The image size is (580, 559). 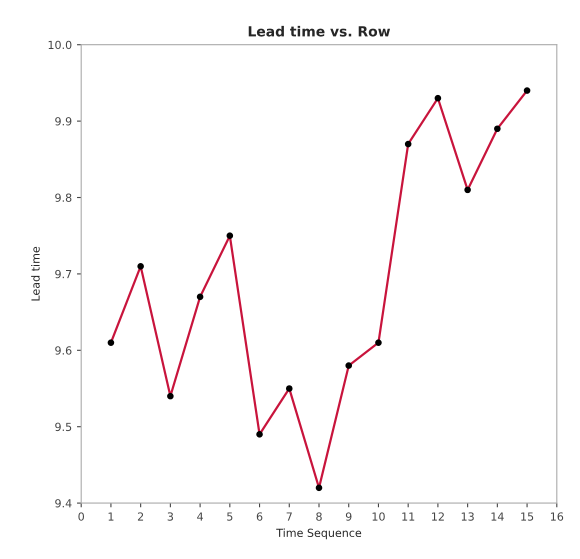 I want to click on x-tick-label: 0, so click(x=81, y=516).